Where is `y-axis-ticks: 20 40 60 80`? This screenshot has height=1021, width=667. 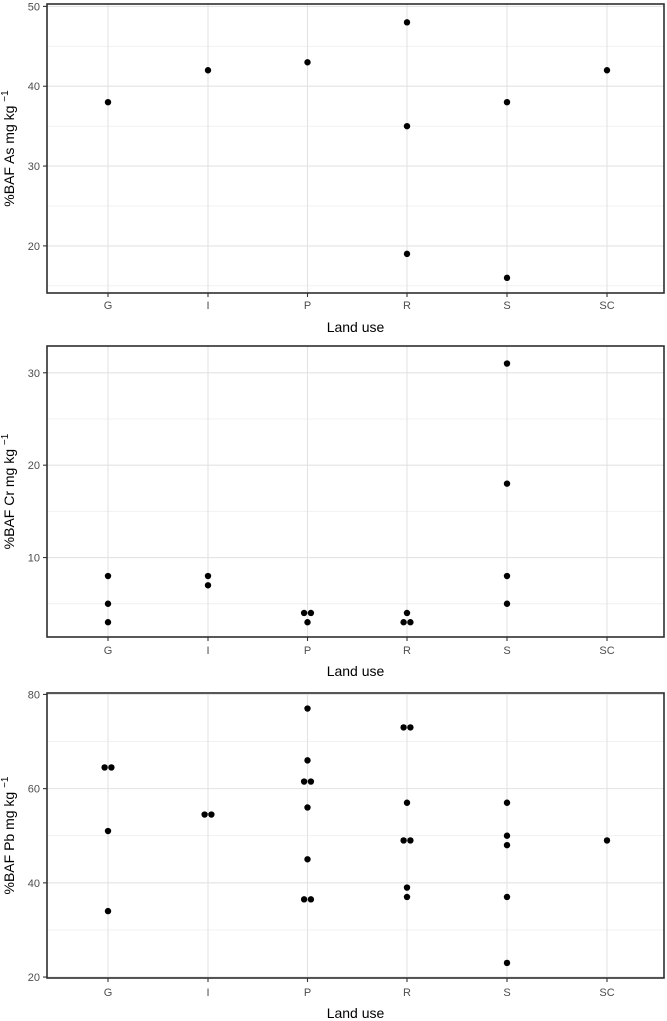
y-axis-ticks: 20 40 60 80 is located at coordinates (37, 836).